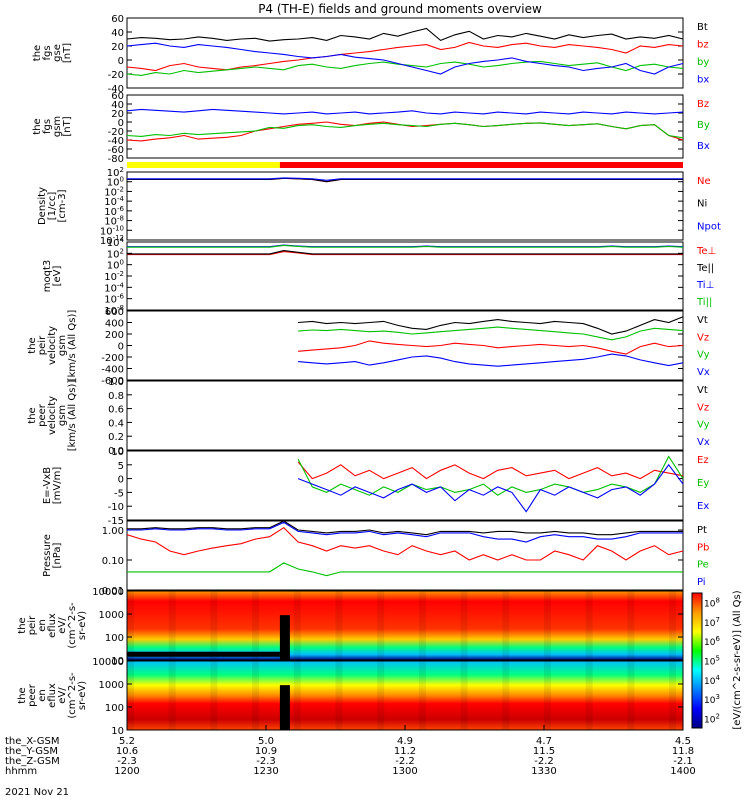 The image size is (750, 804). Describe the element at coordinates (712, 718) in the screenshot. I see `colorbar-tick: 10²` at that location.